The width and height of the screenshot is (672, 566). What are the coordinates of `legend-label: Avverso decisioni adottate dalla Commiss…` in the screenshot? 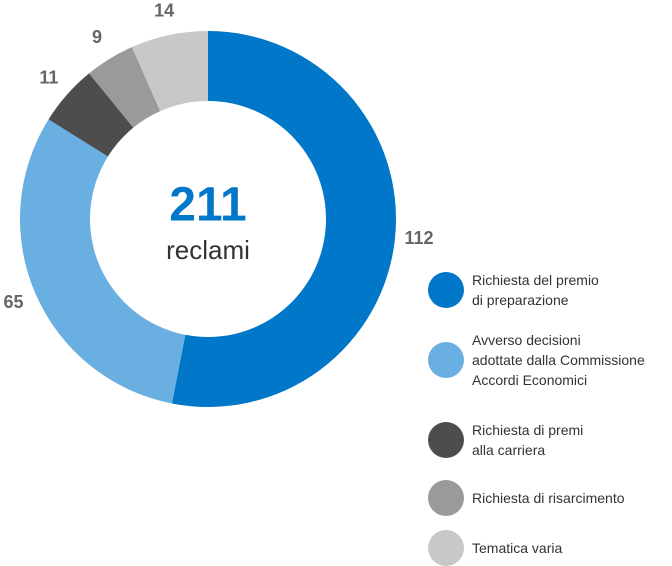 It's located at (558, 360).